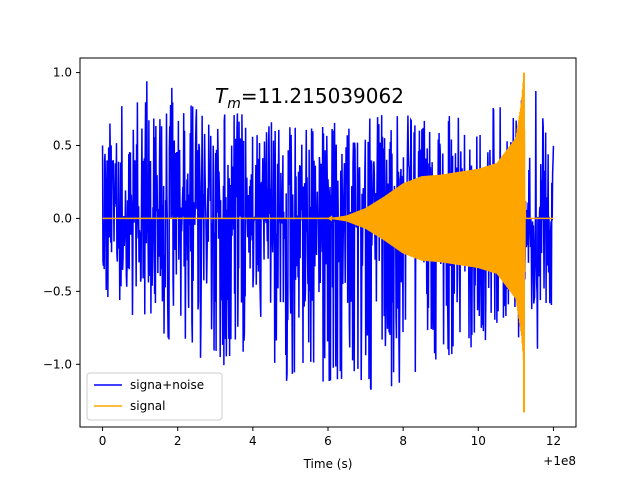 The image size is (640, 480). What do you see at coordinates (553, 441) in the screenshot?
I see `x-tick-label: 12` at bounding box center [553, 441].